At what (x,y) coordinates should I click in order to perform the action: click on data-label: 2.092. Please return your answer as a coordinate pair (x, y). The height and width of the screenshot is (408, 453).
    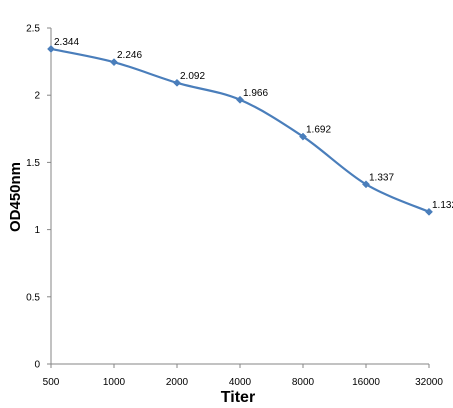
    Looking at the image, I should click on (192, 76).